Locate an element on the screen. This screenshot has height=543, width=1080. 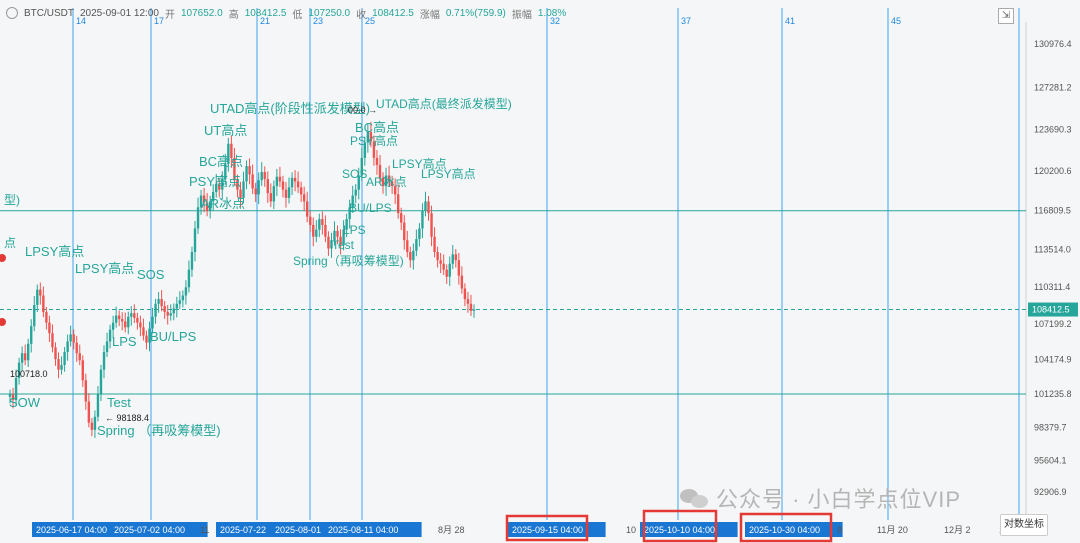
log-scale-button: 对数坐标 is located at coordinates (1024, 525).